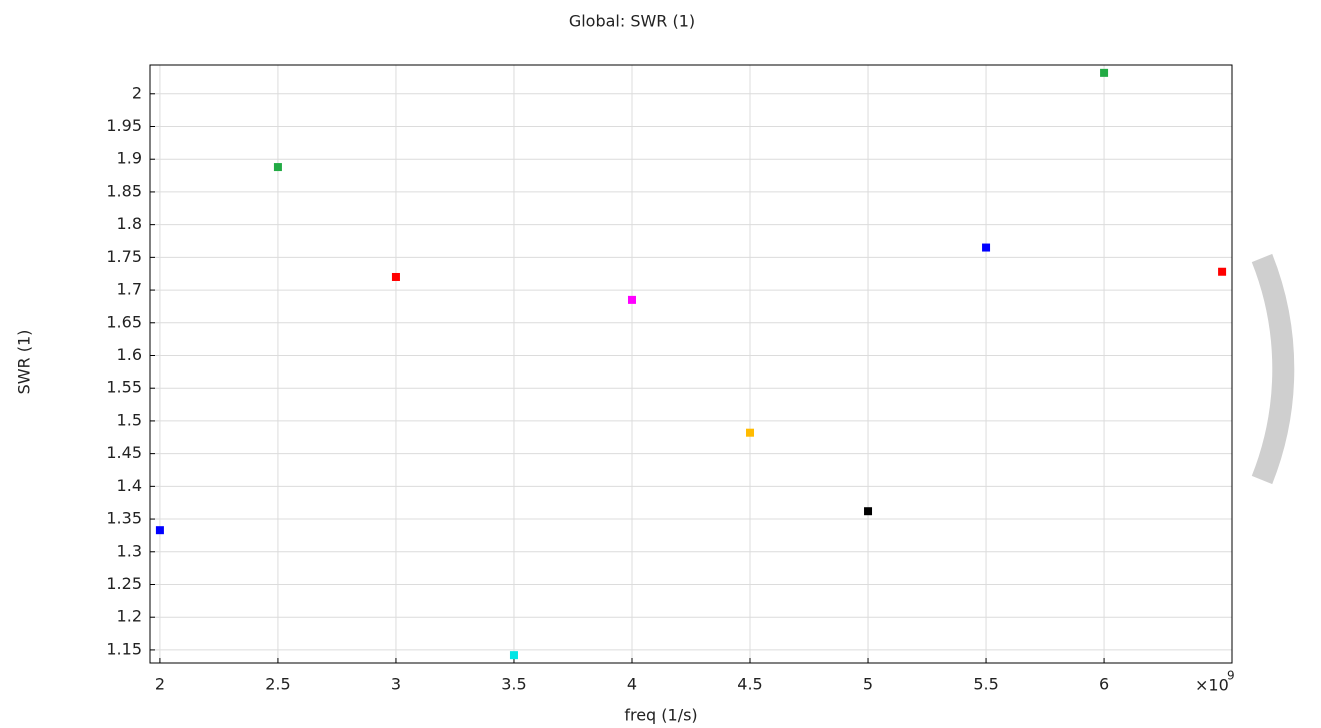 The height and width of the screenshot is (728, 1321). What do you see at coordinates (632, 684) in the screenshot?
I see `x-tick-label: 4` at bounding box center [632, 684].